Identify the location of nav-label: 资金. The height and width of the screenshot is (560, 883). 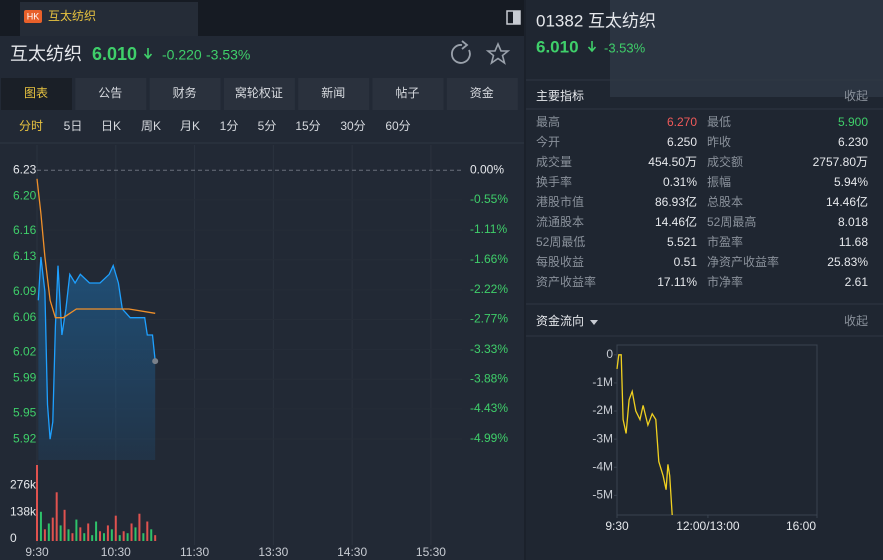
(482, 92).